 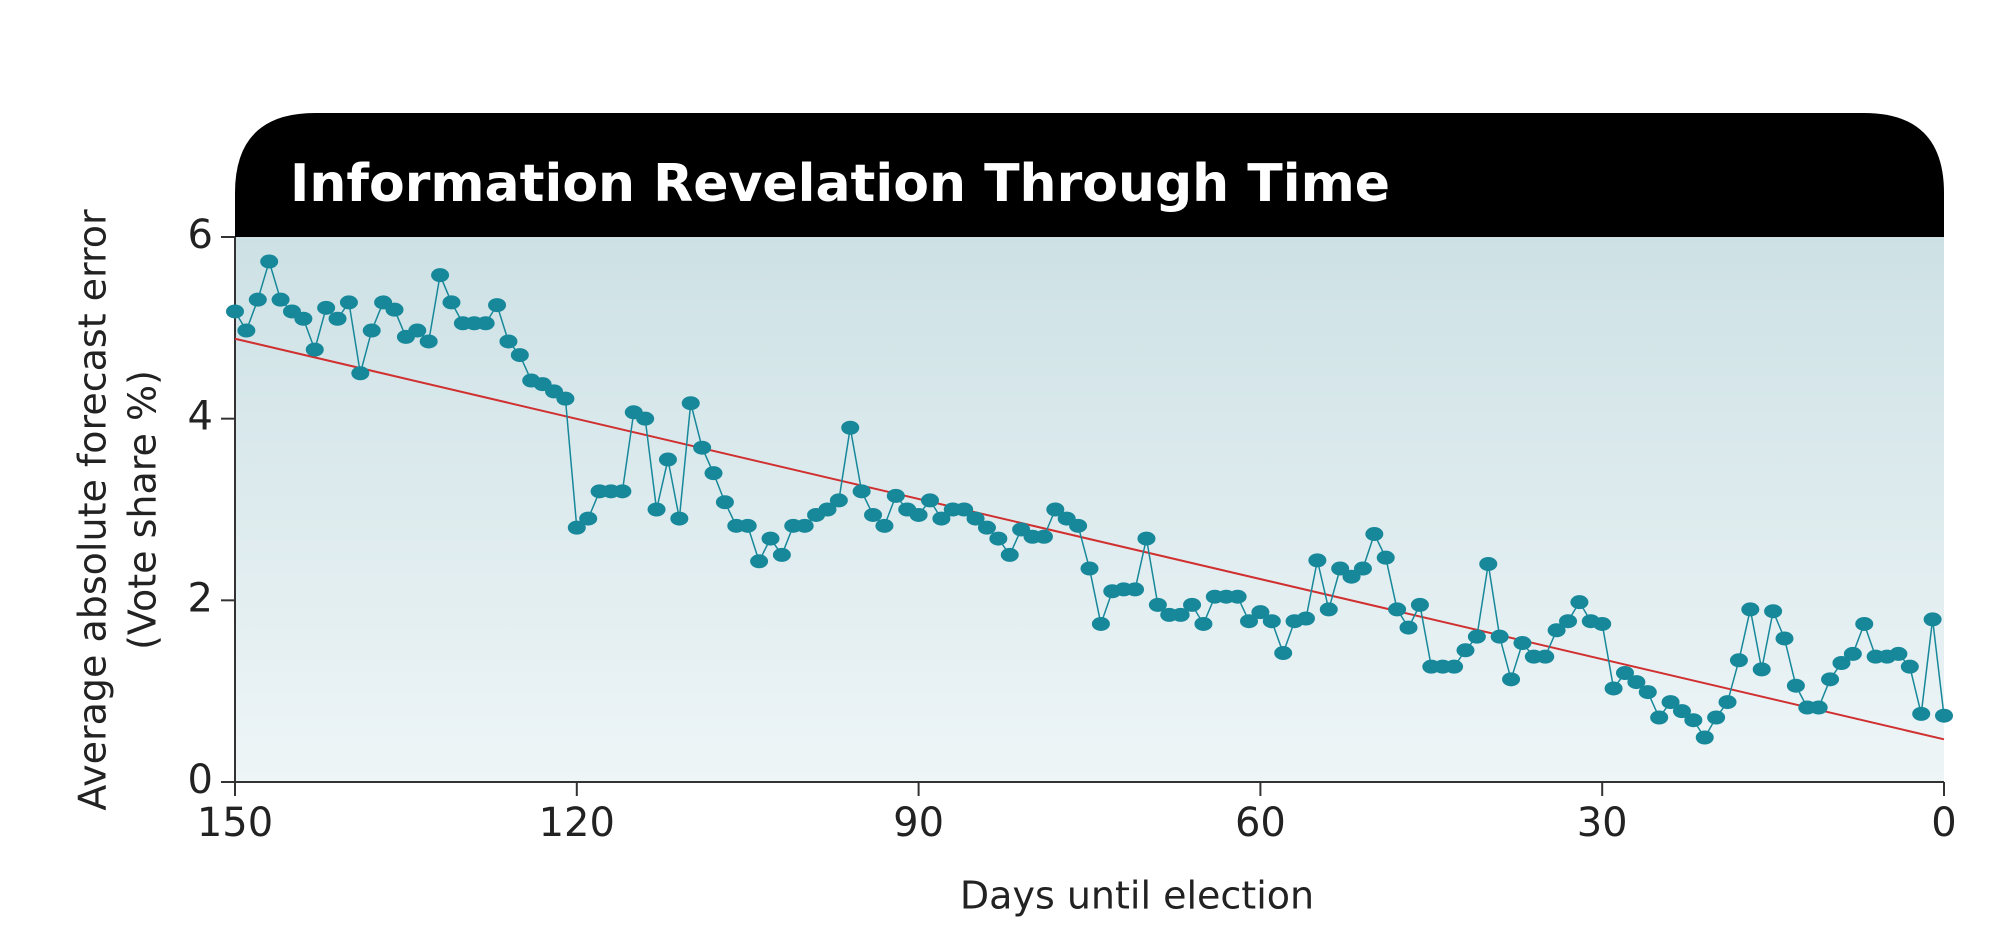 What do you see at coordinates (93, 510) in the screenshot?
I see `y-axis-label: Average absolute forecast error` at bounding box center [93, 510].